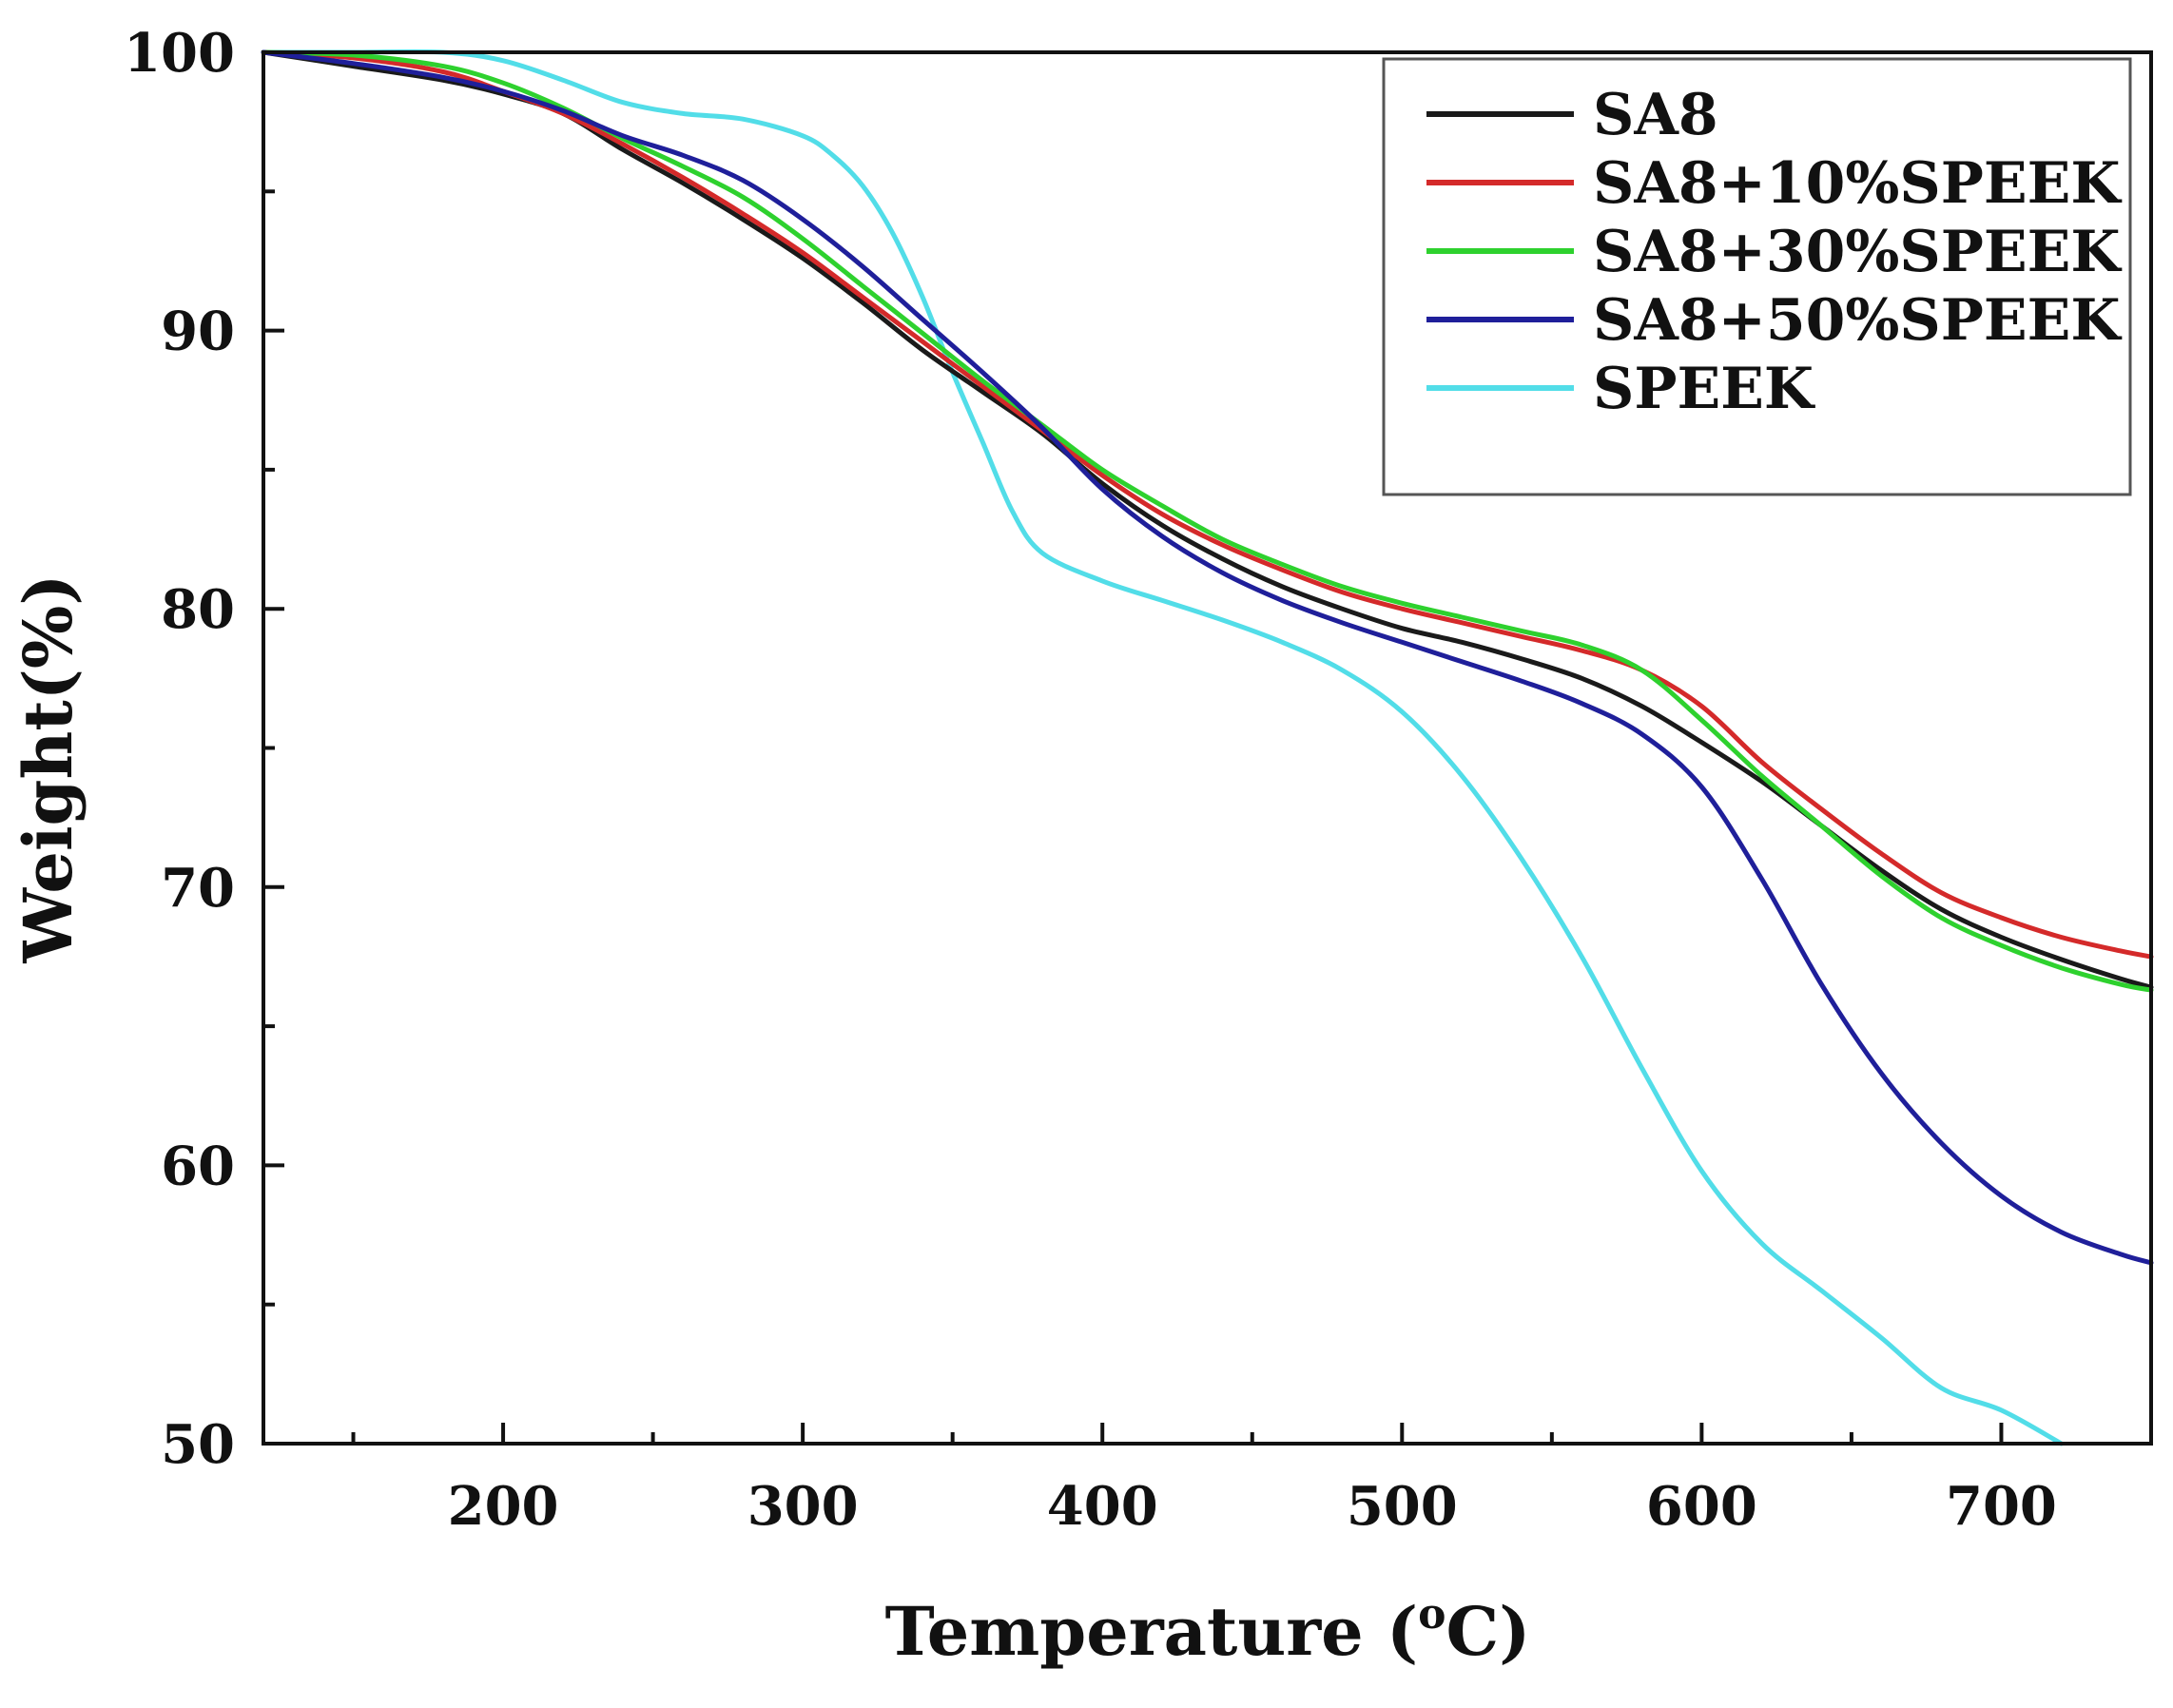 This screenshot has height=1708, width=2173. Describe the element at coordinates (198, 609) in the screenshot. I see `y-tick-label: 80` at that location.